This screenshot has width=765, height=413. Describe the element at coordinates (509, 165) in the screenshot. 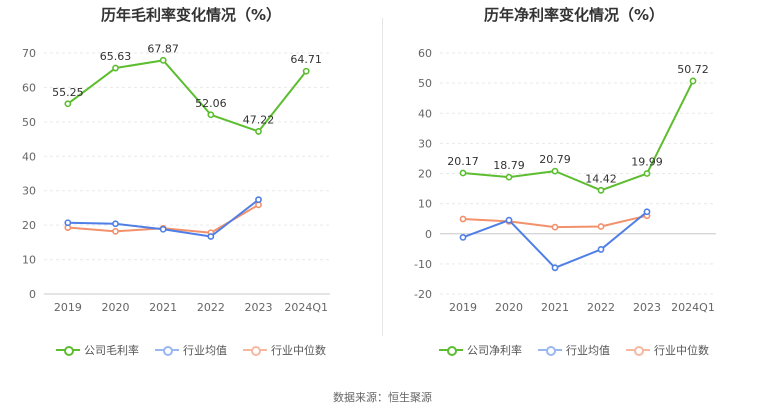

I see `data-label: 18.79` at that location.